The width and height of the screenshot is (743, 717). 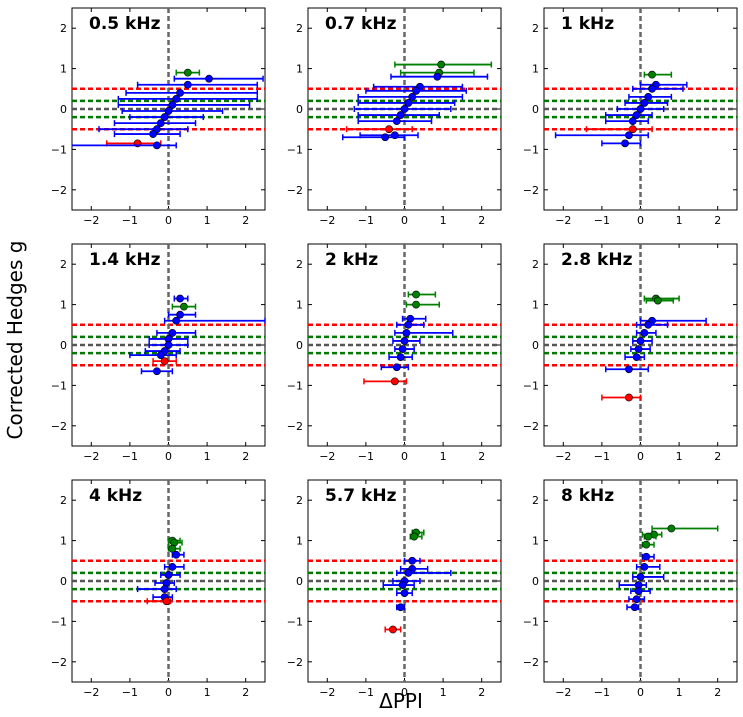 I want to click on panel-title: 0.5 kHz, so click(x=125, y=24).